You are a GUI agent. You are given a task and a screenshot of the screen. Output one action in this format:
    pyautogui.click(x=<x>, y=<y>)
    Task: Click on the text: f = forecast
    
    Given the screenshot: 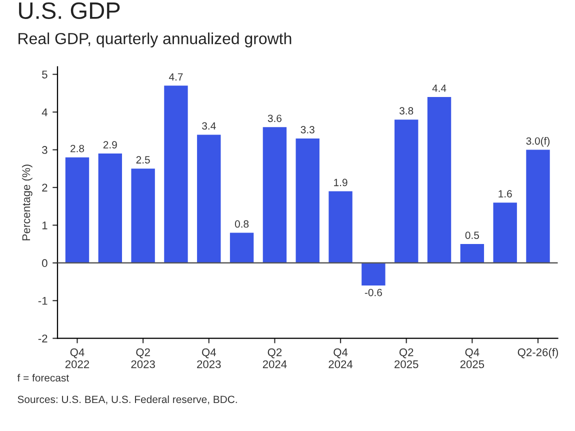 What is the action you would take?
    pyautogui.click(x=43, y=378)
    